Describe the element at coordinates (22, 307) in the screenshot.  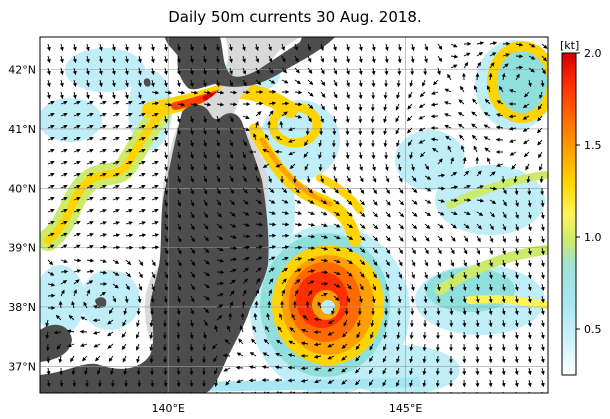
I see `lat-tick-label: 38°N` at that location.